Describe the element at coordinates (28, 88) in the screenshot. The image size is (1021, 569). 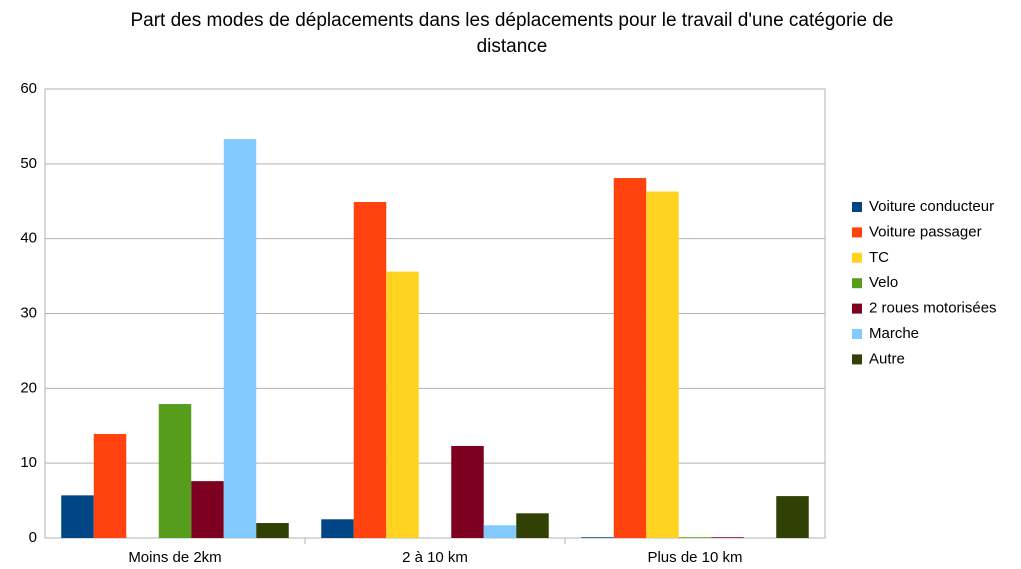
I see `y-tick-label: 60` at that location.